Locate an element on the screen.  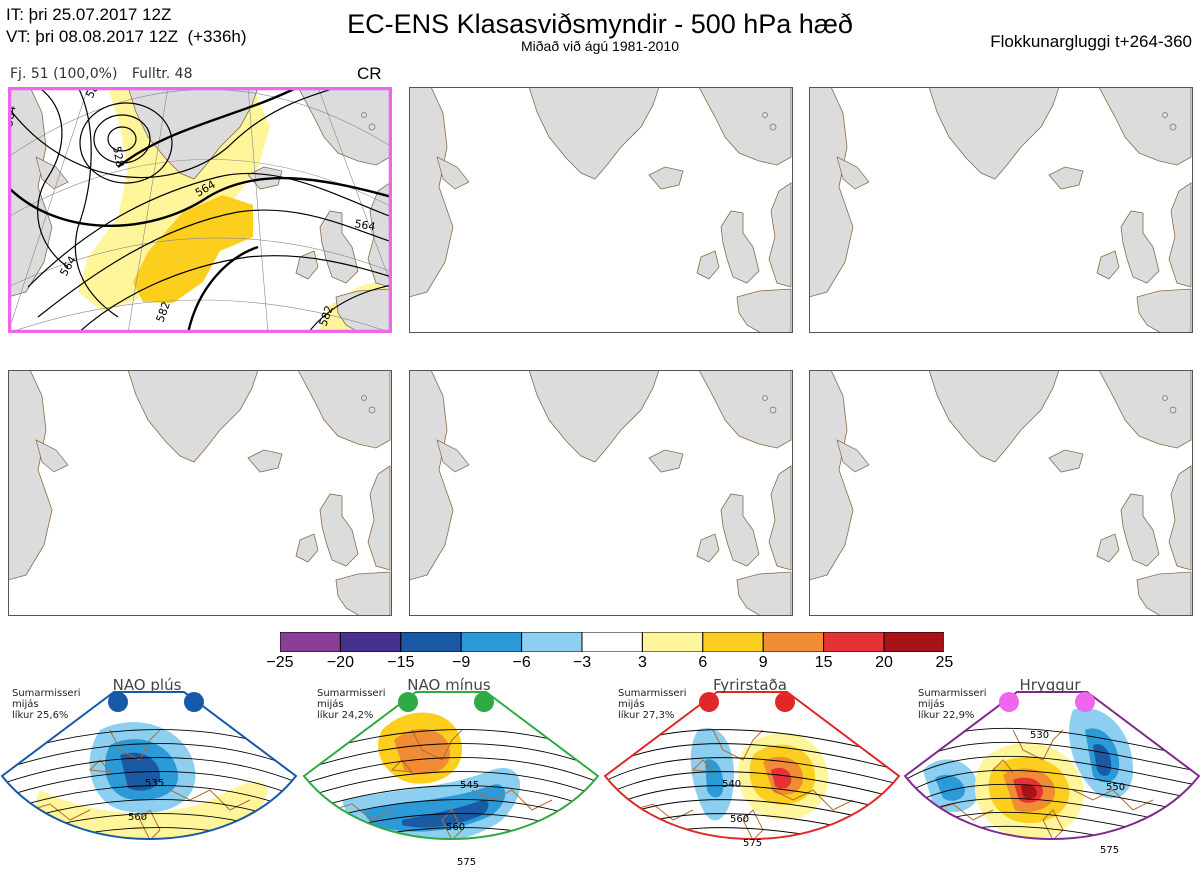
stronger-positive-anomaly is located at coordinates (193, 249).